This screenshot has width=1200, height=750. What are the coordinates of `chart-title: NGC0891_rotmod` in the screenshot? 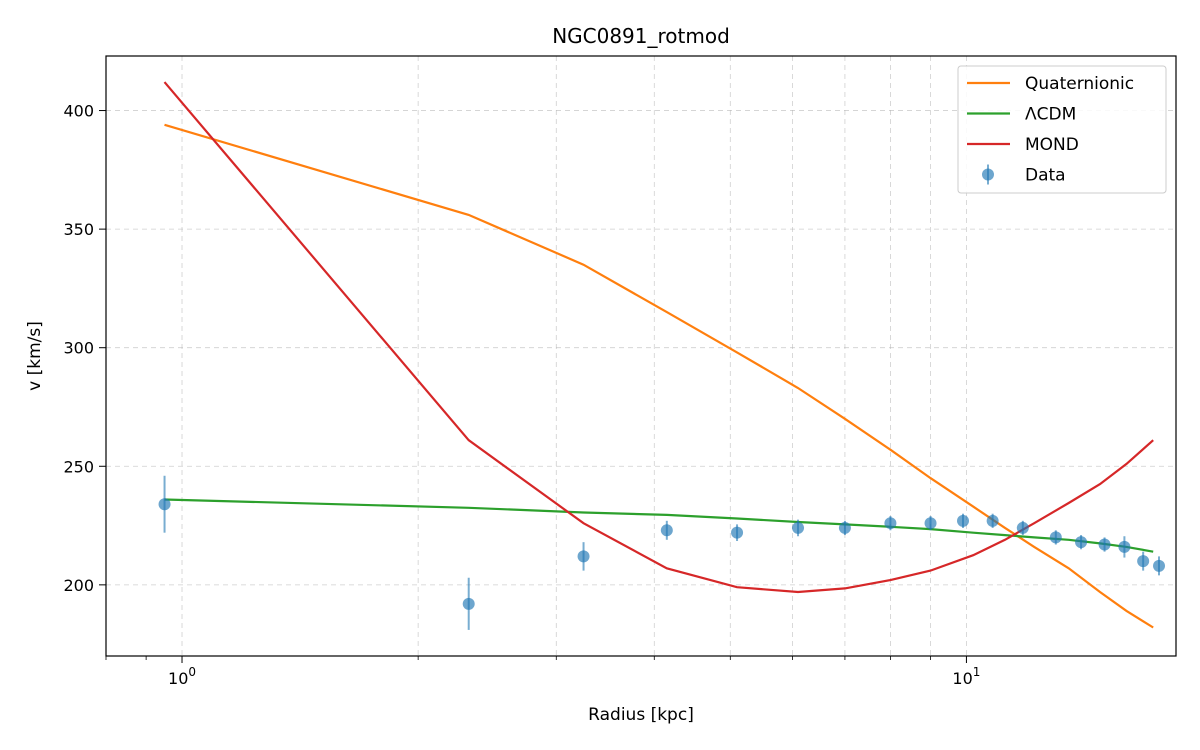 It's located at (641, 36).